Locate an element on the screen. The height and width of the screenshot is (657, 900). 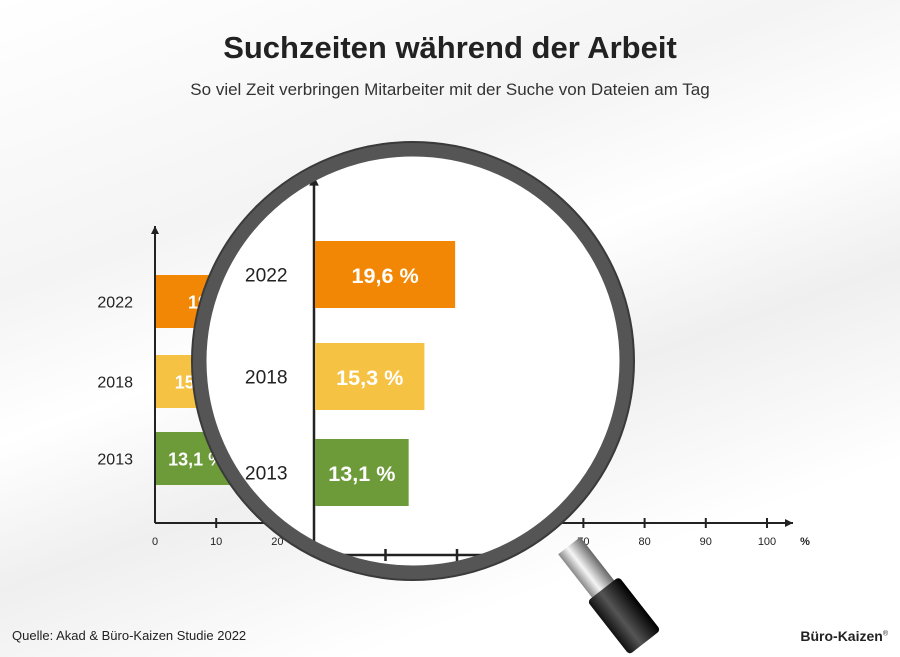
bar-2022 is located at coordinates (385, 274).